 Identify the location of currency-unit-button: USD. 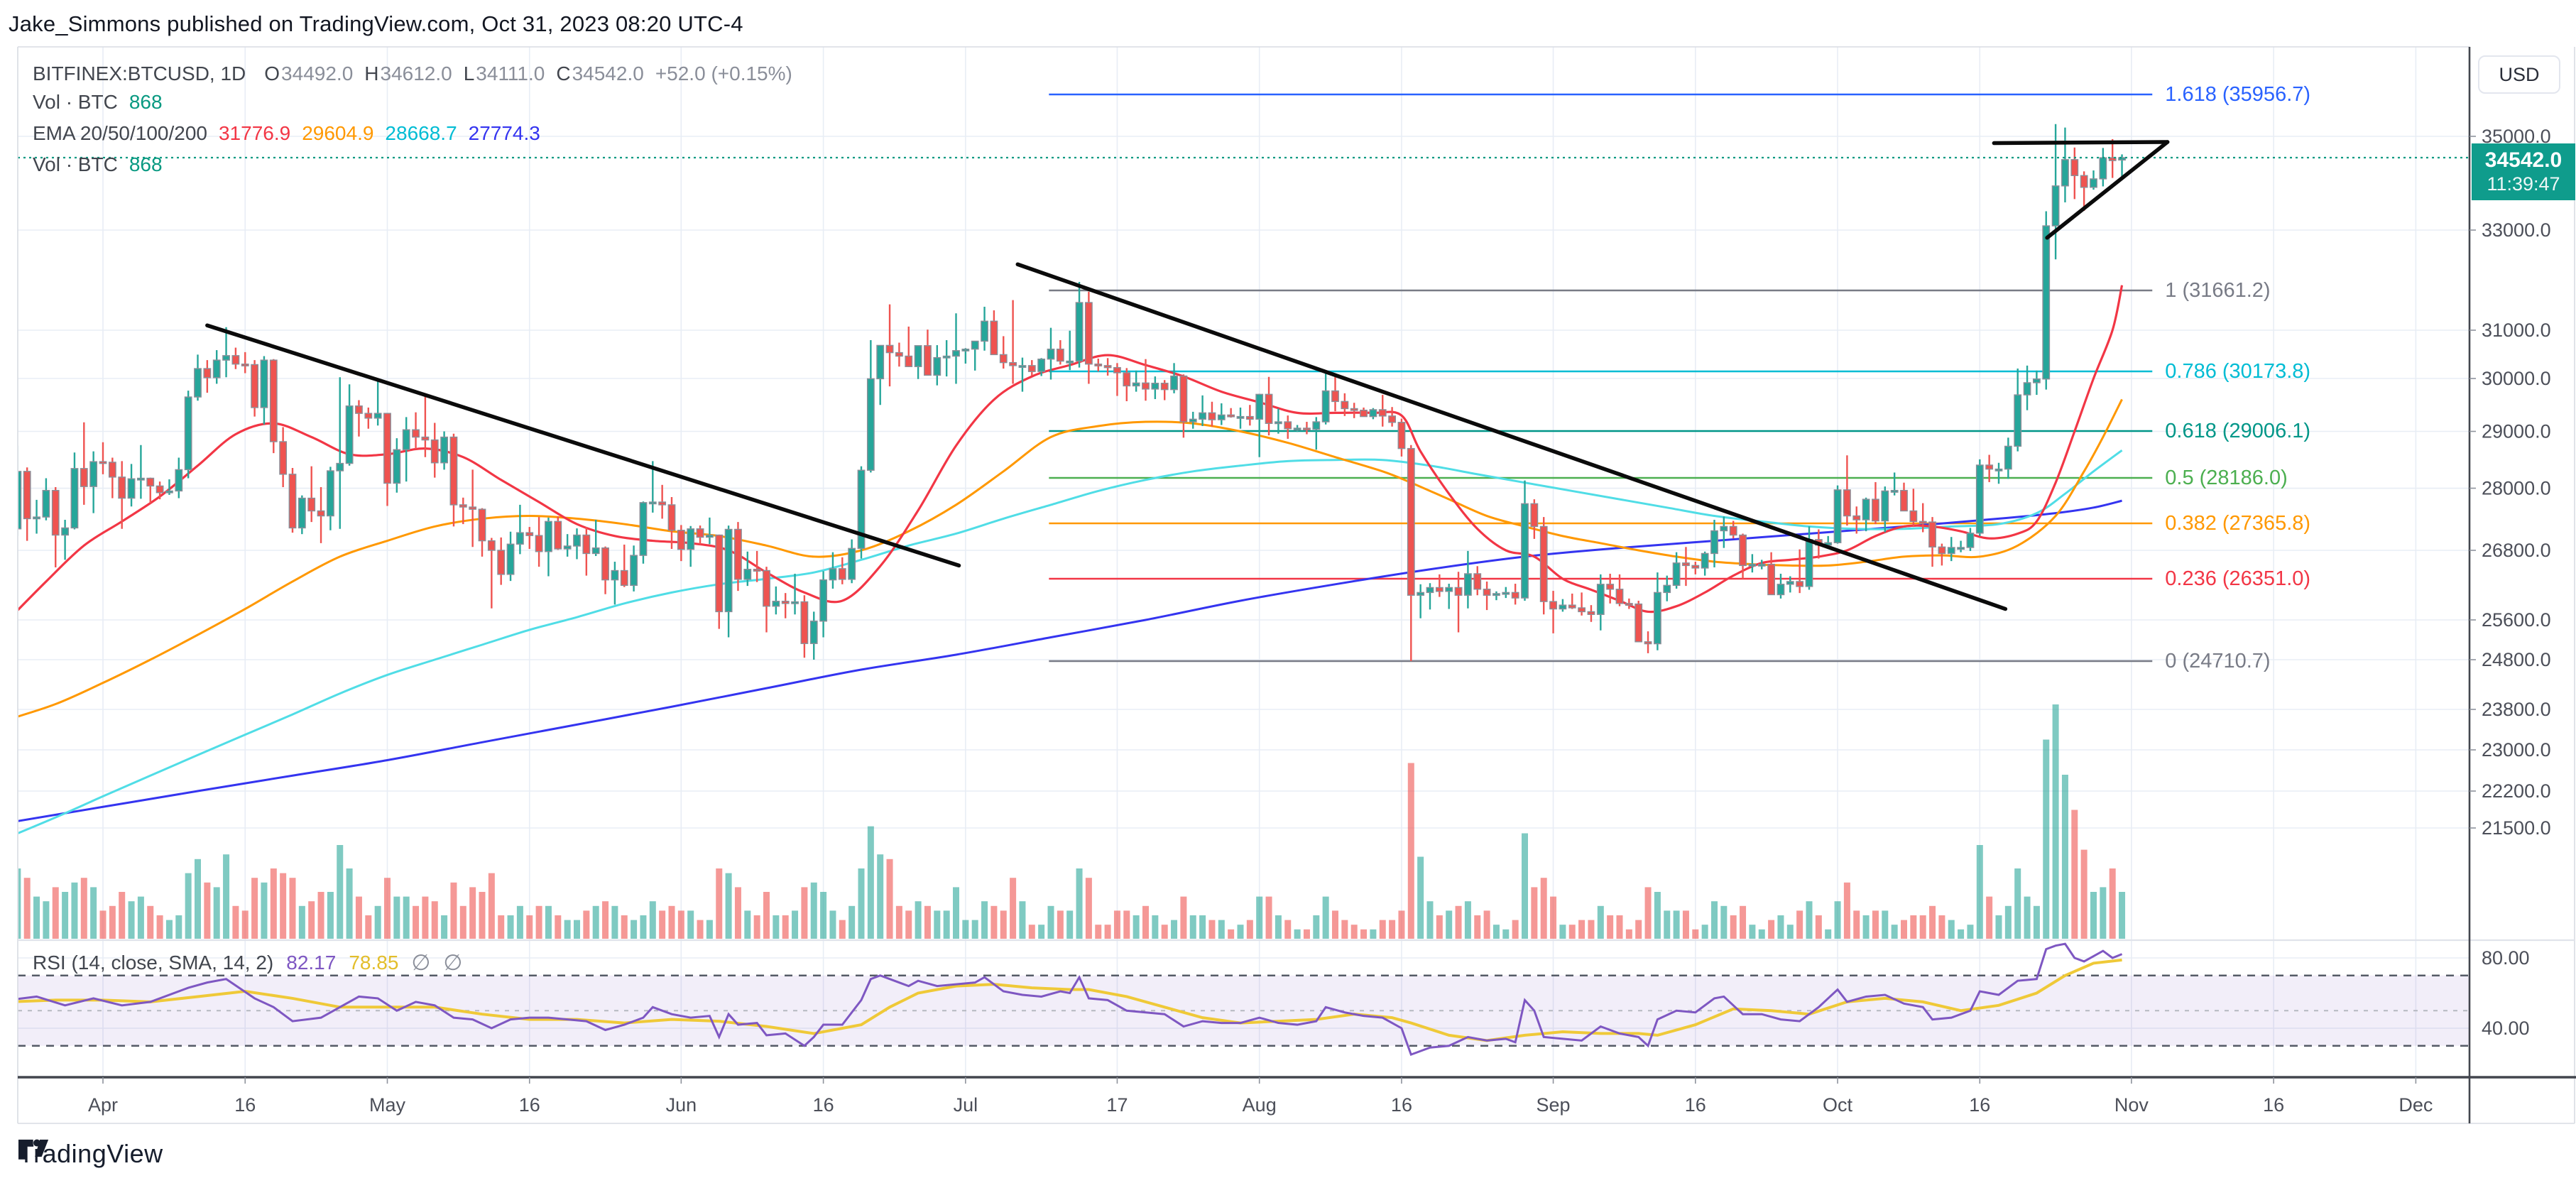
(2519, 74).